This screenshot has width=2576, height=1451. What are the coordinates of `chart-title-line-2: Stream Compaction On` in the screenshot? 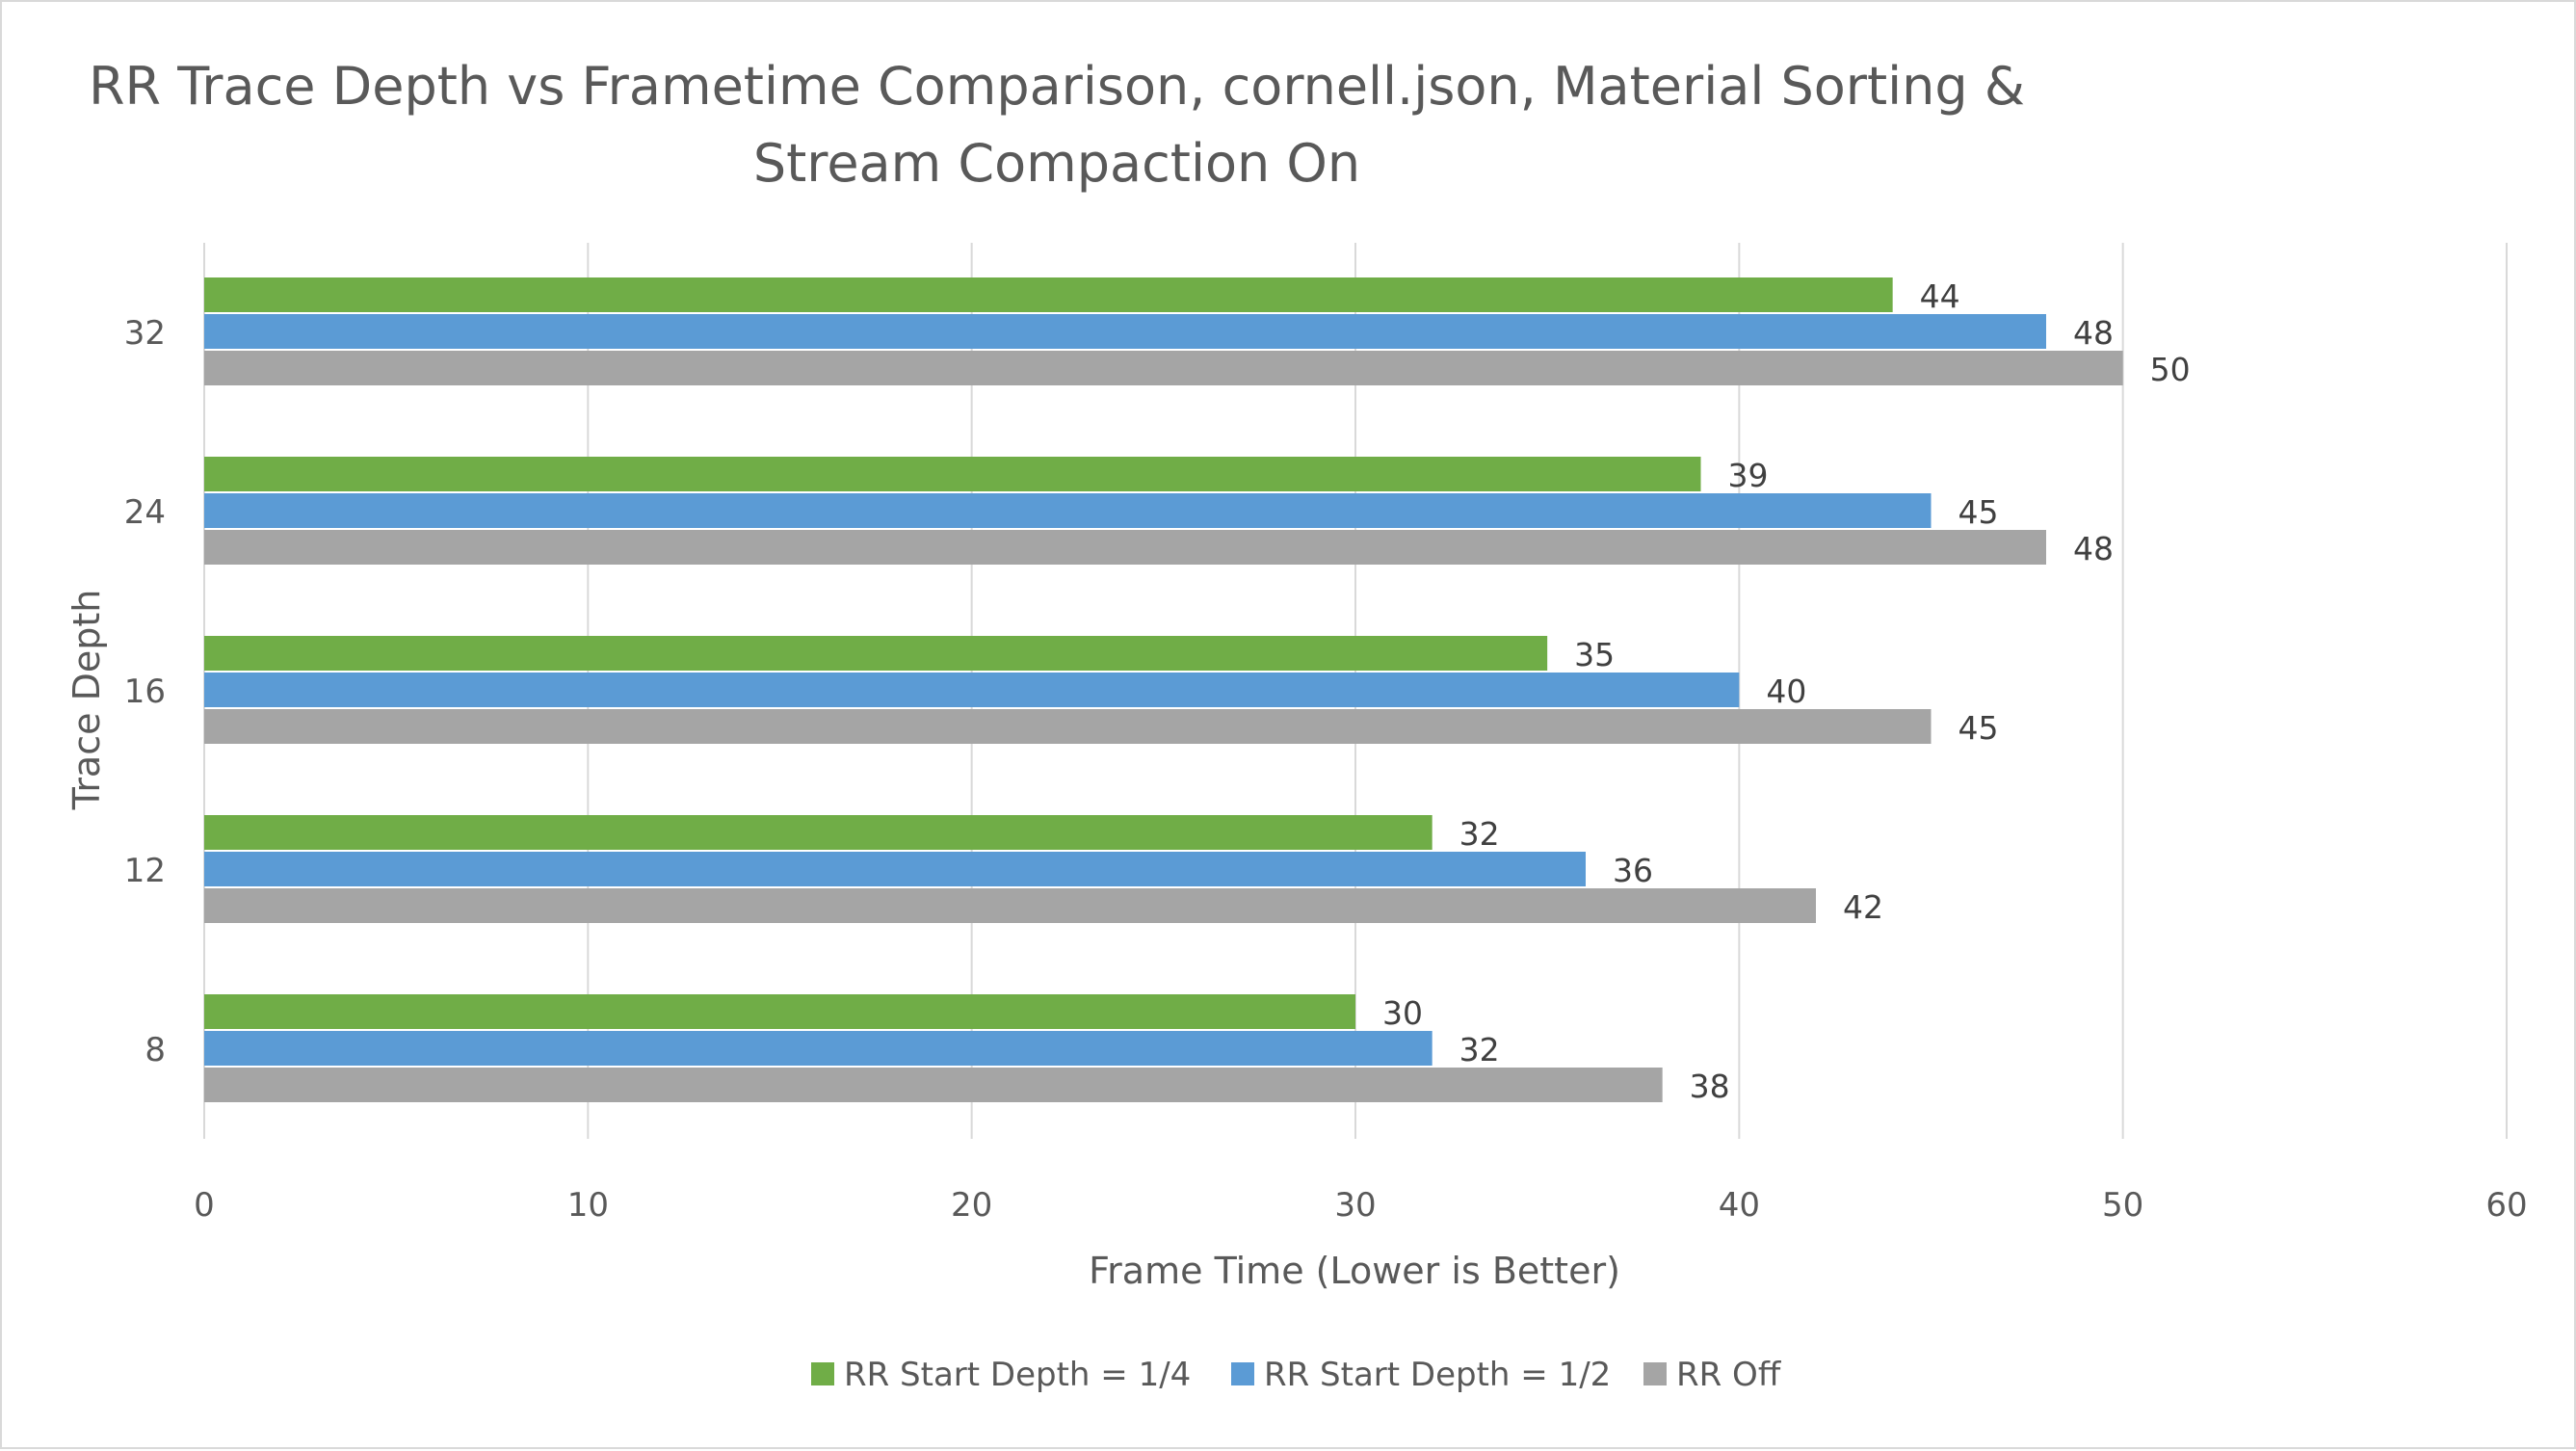 It's located at (1056, 163).